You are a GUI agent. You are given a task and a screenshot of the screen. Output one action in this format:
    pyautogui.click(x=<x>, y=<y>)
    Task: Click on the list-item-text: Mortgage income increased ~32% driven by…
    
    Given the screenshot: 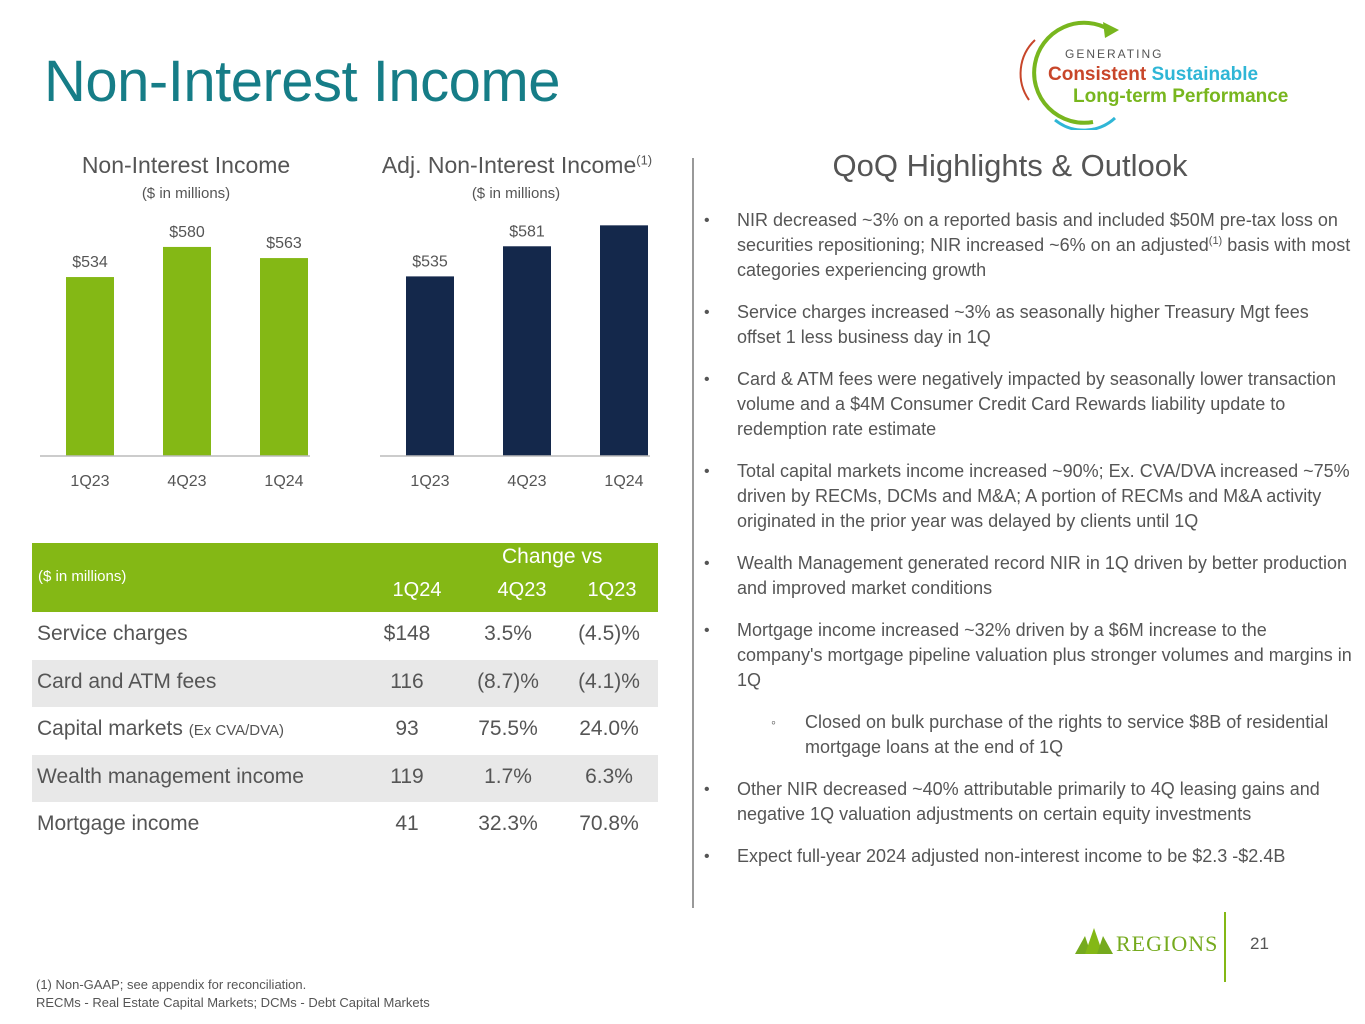 What is the action you would take?
    pyautogui.click(x=1044, y=655)
    